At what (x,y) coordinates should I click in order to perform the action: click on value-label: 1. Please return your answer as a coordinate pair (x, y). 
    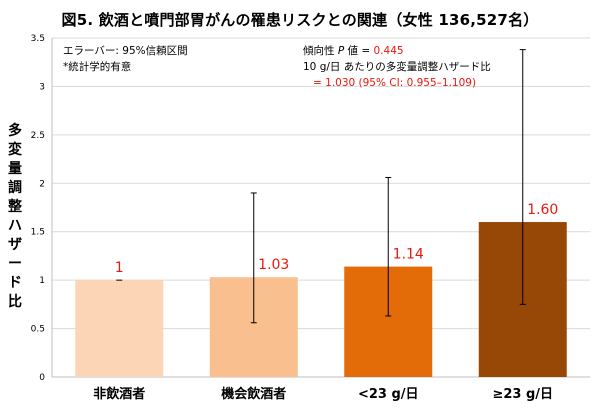
    Looking at the image, I should click on (119, 268).